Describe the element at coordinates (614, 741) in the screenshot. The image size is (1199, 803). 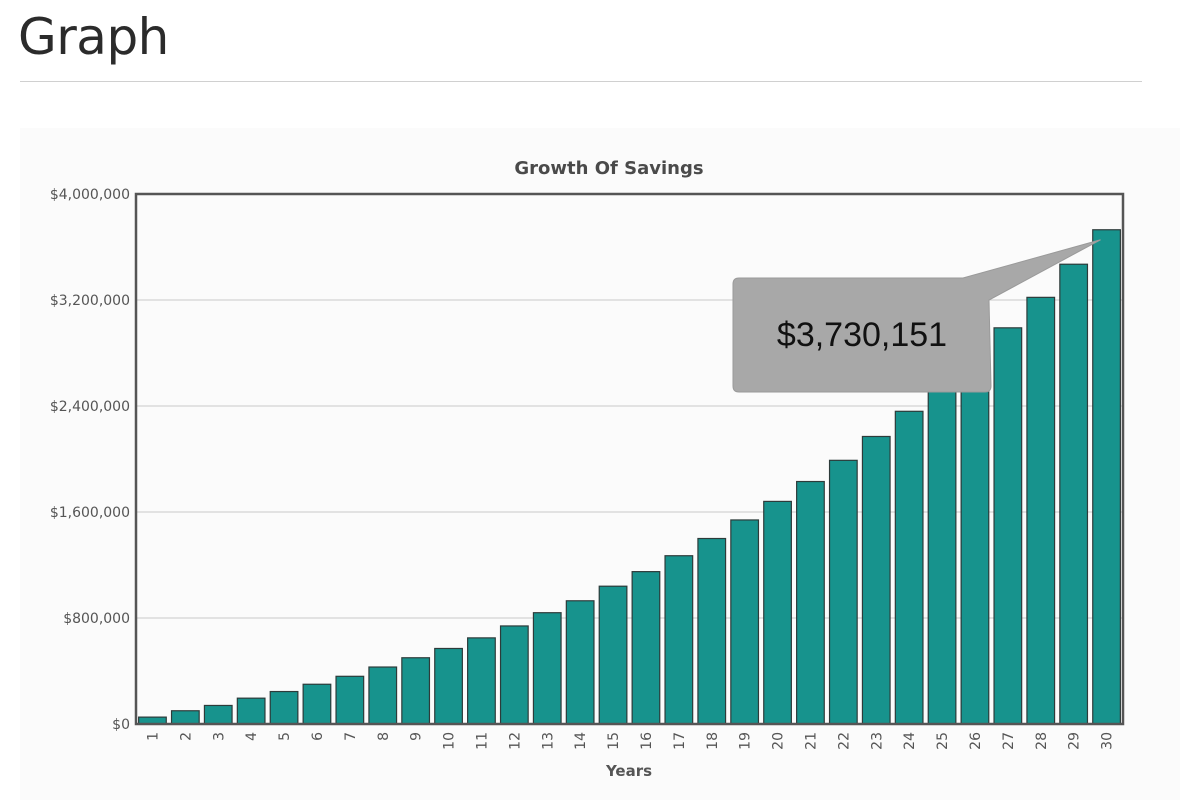
I see `x-tick-label: 15` at that location.